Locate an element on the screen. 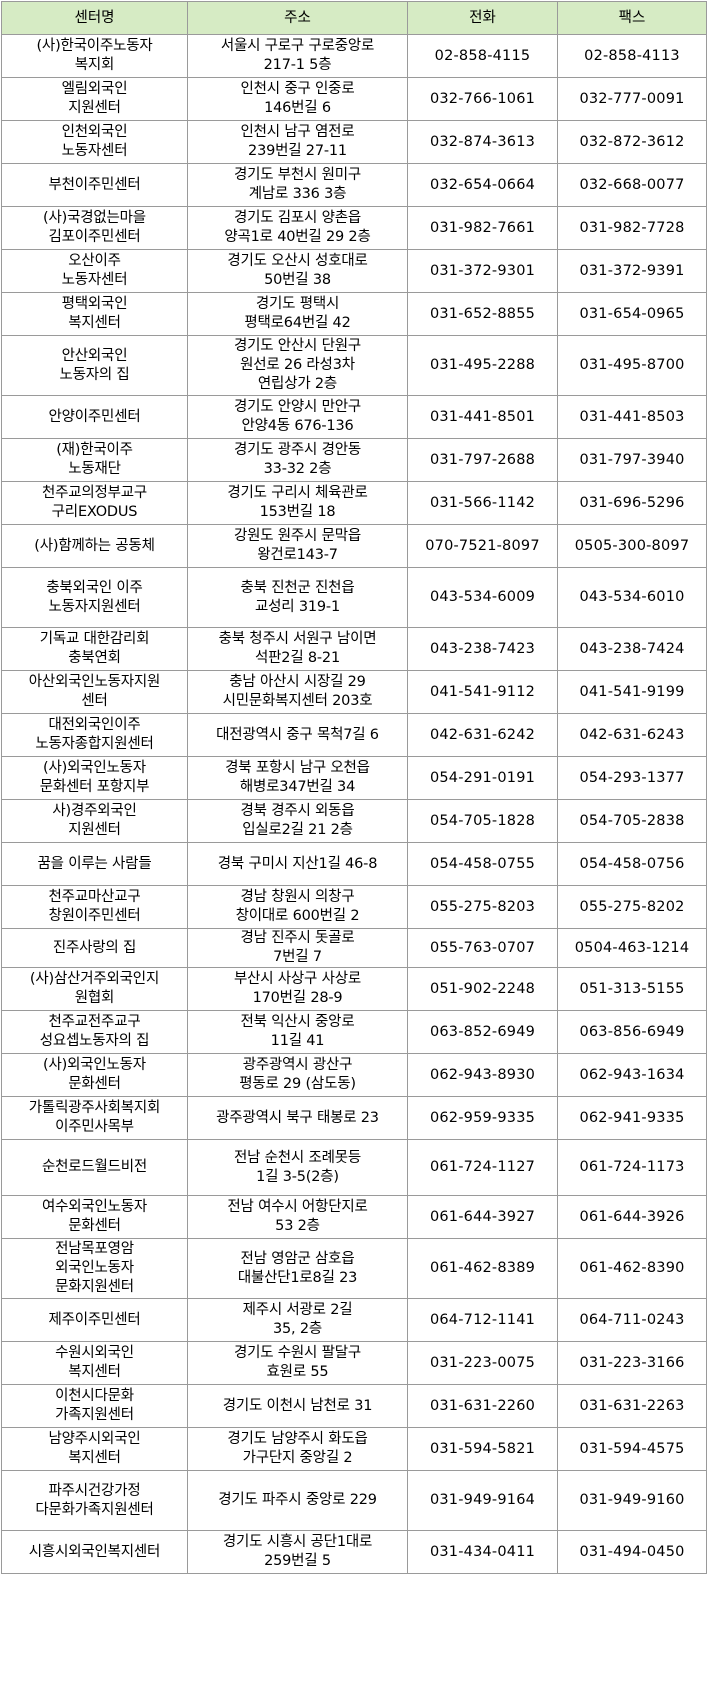 The image size is (707, 1689). cell-phone: 043-238-7423 is located at coordinates (482, 649).